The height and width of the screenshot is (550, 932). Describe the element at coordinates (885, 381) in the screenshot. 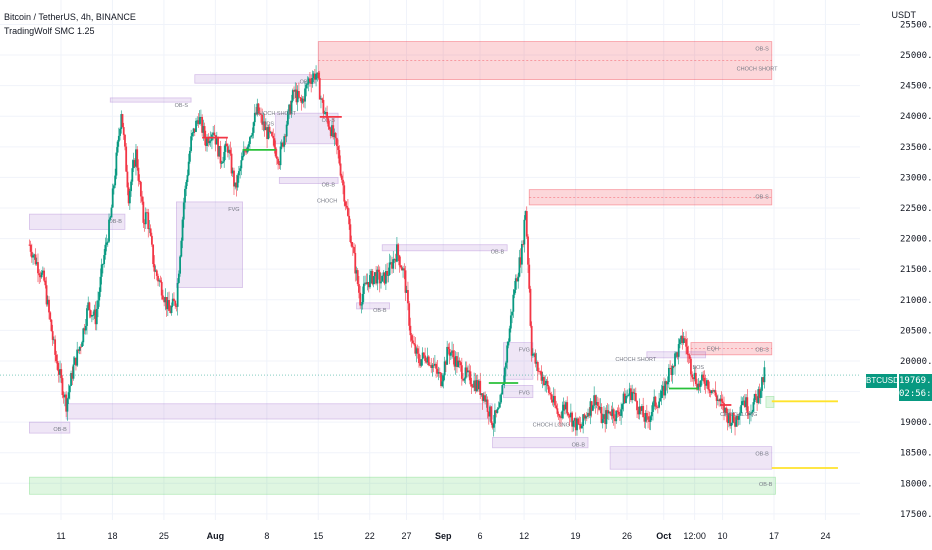

I see `last-price-symbol: BTCUSDT` at that location.